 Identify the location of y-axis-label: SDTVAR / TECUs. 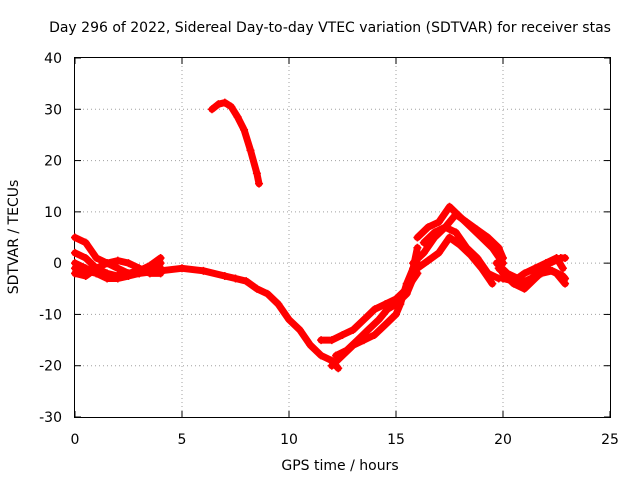
(14, 237).